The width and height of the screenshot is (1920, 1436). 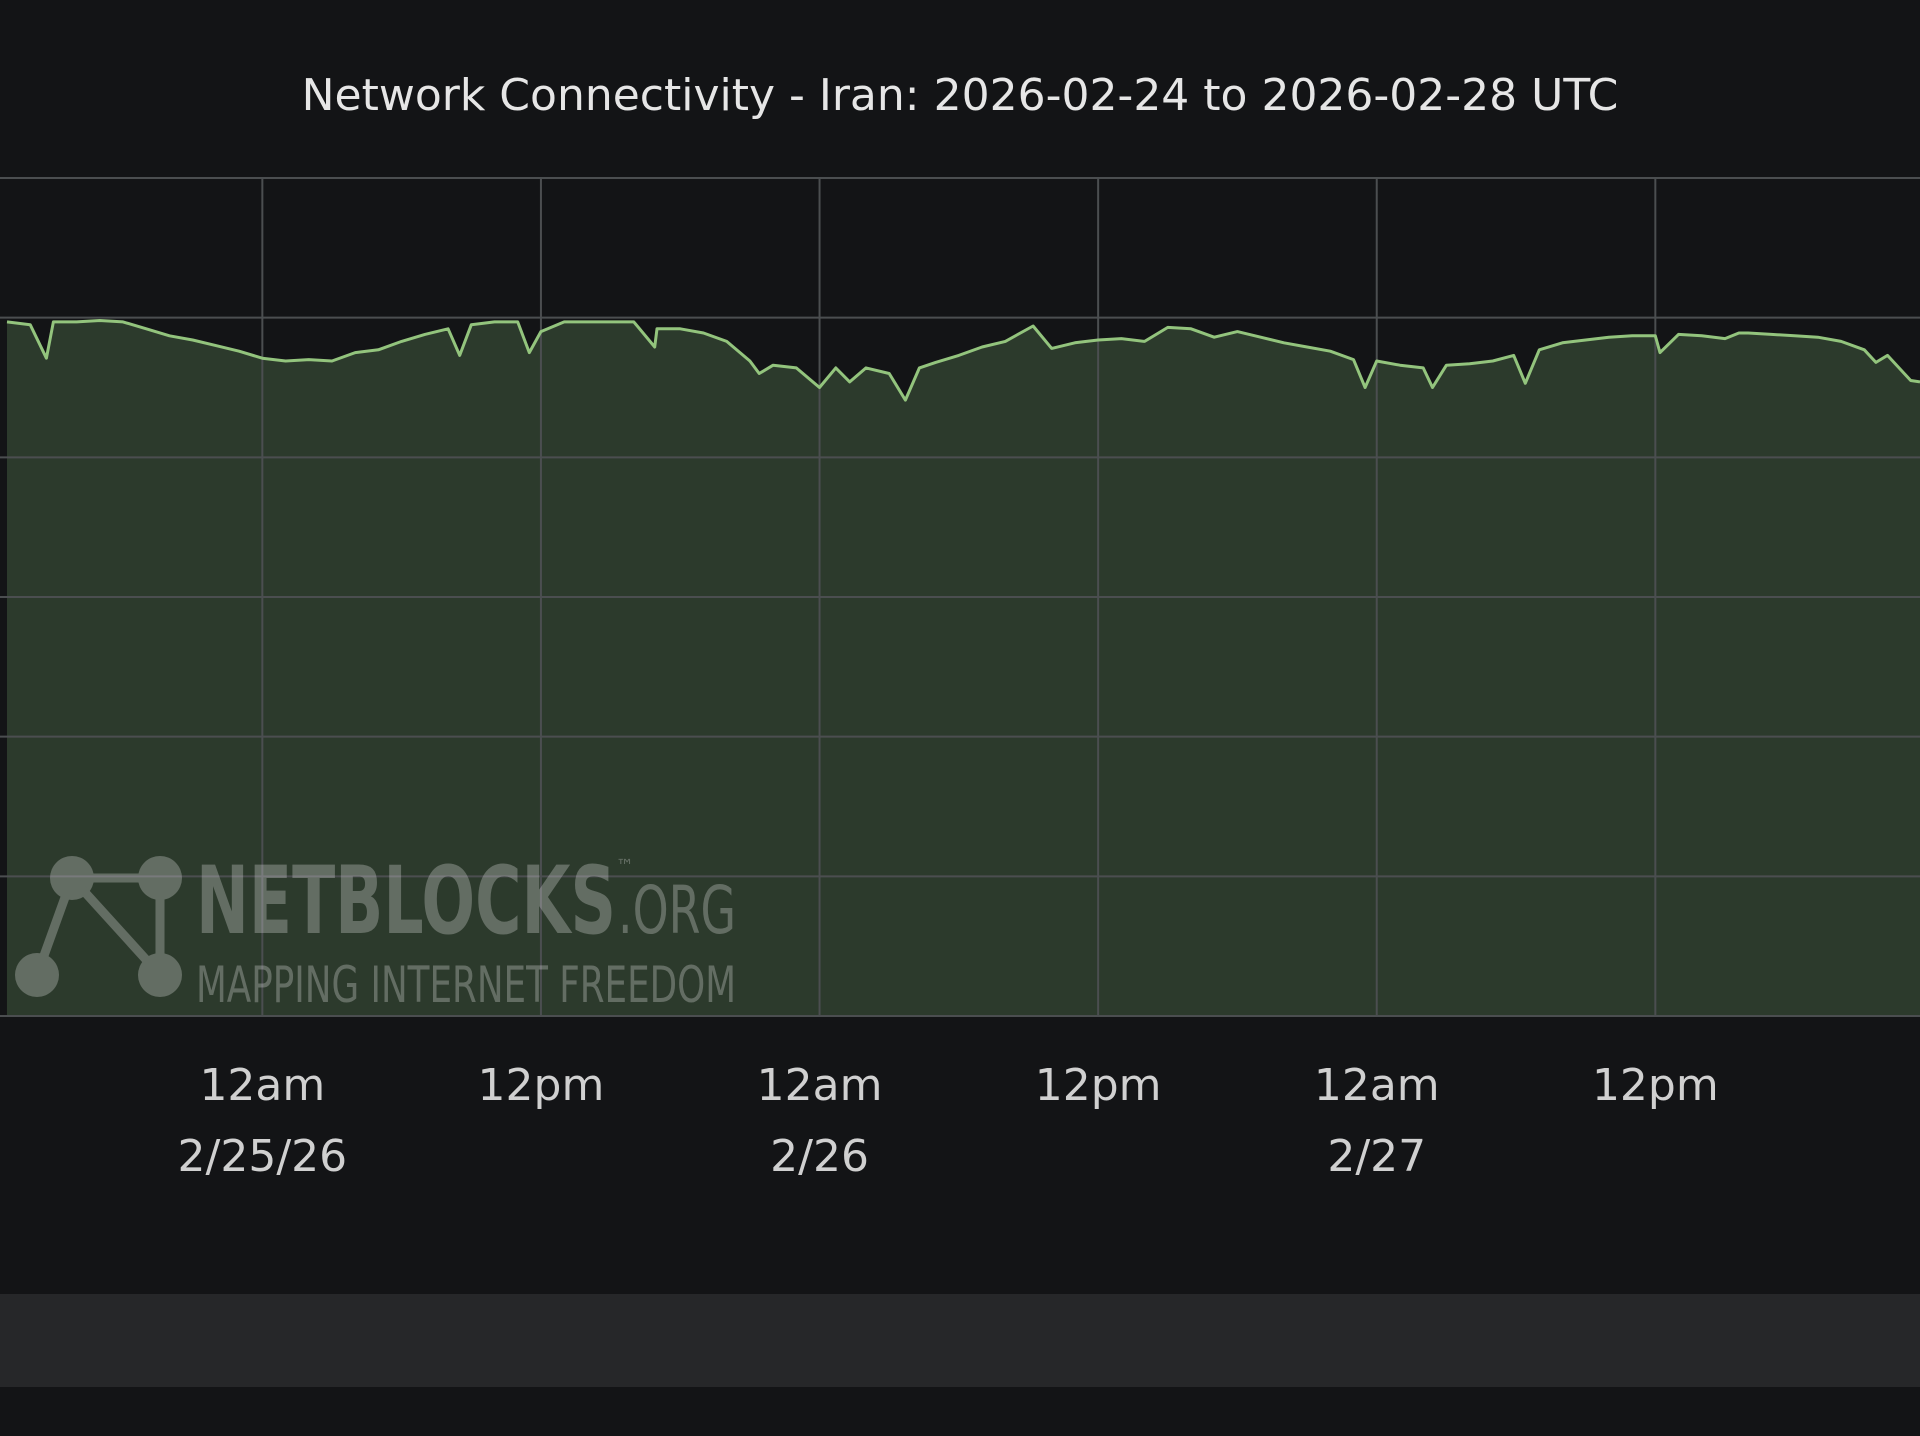 I want to click on x-tick-label: 12am 2/25/26, so click(x=263, y=1121).